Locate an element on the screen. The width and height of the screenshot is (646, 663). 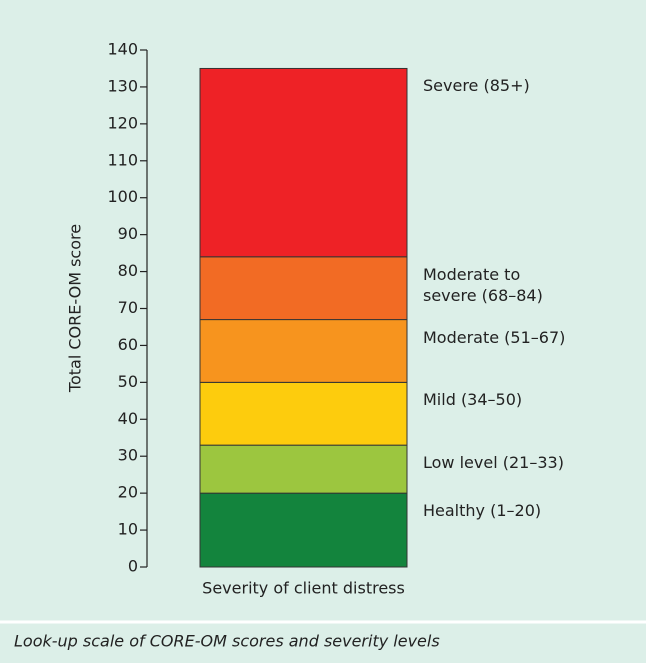
x-tick-label: Severity of client distress is located at coordinates (303, 588).